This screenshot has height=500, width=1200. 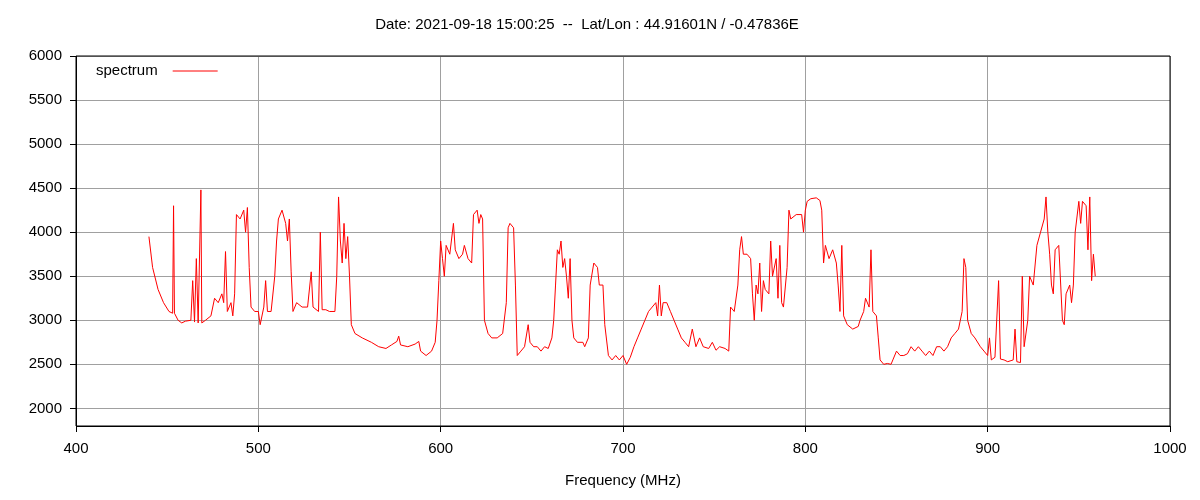 I want to click on y-tick-label: 6000, so click(x=45, y=55).